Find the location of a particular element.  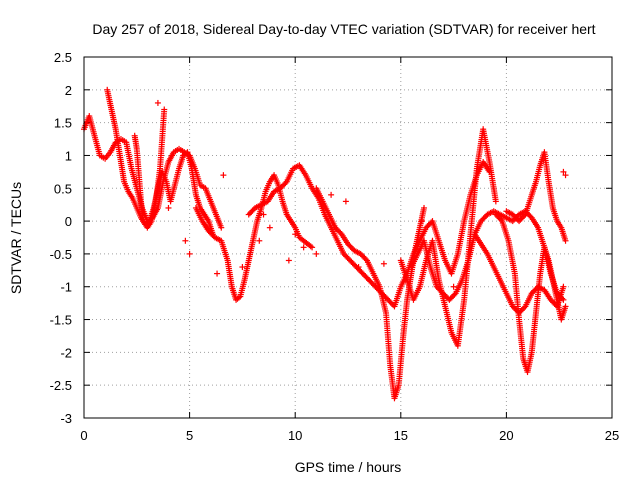

x-axis-label: GPS time / hours is located at coordinates (348, 467).